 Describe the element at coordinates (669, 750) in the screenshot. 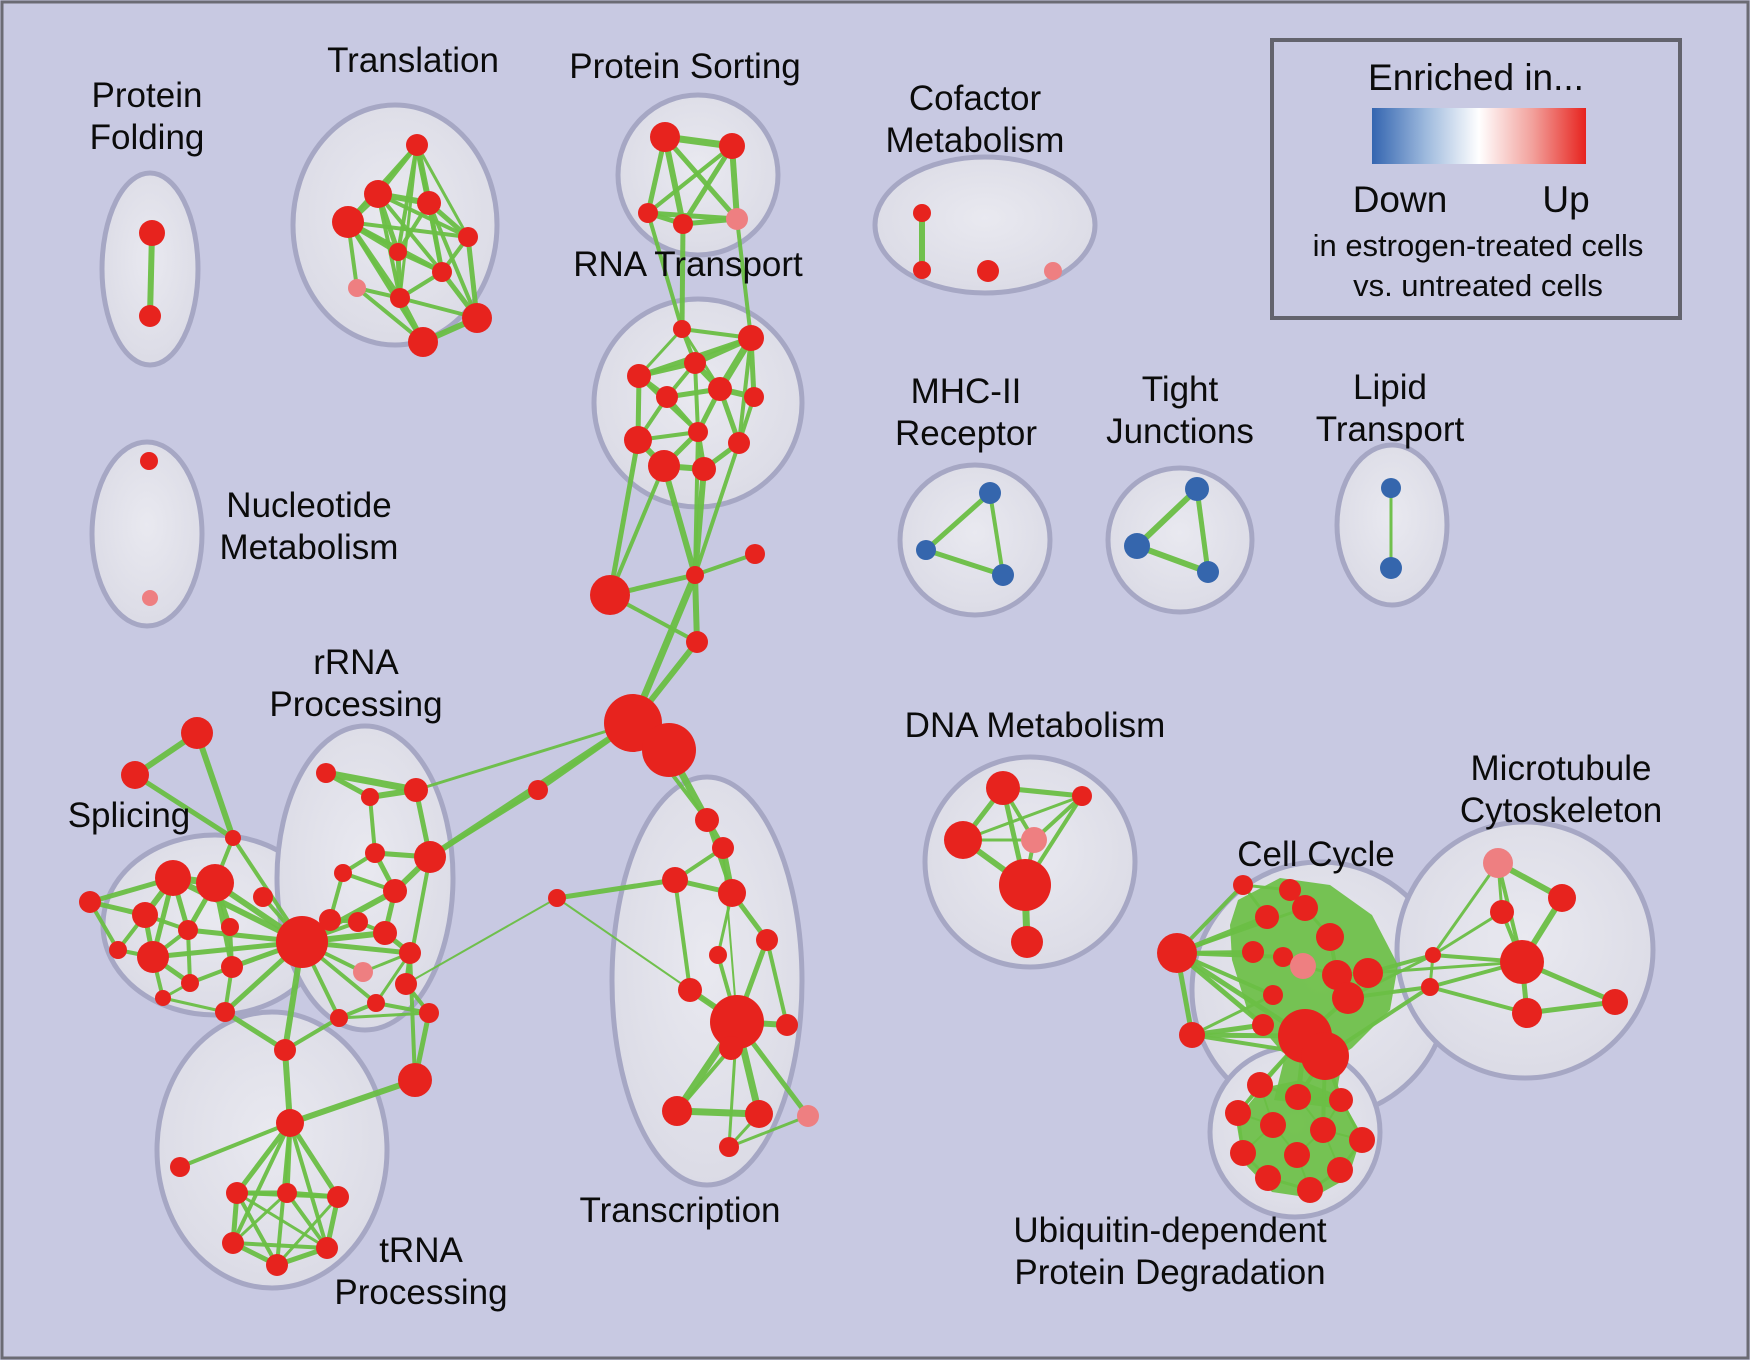

I see `gene-set-node-hub2` at that location.